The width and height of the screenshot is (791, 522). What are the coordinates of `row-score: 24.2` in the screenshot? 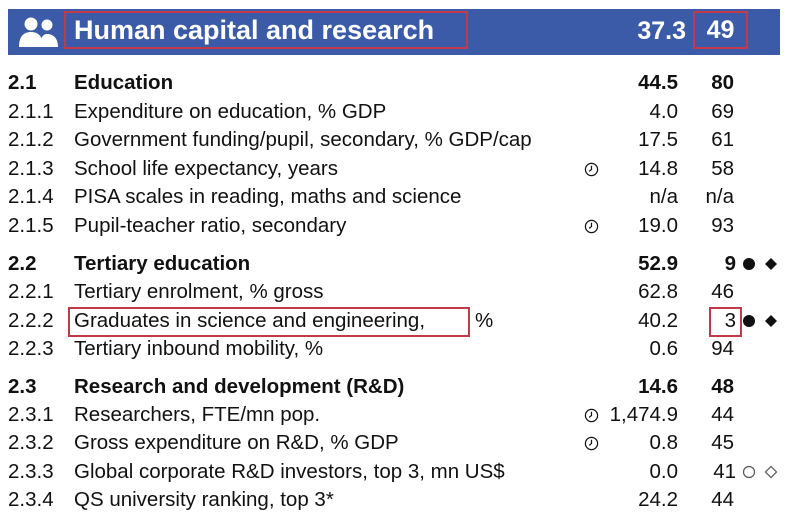 It's located at (658, 499).